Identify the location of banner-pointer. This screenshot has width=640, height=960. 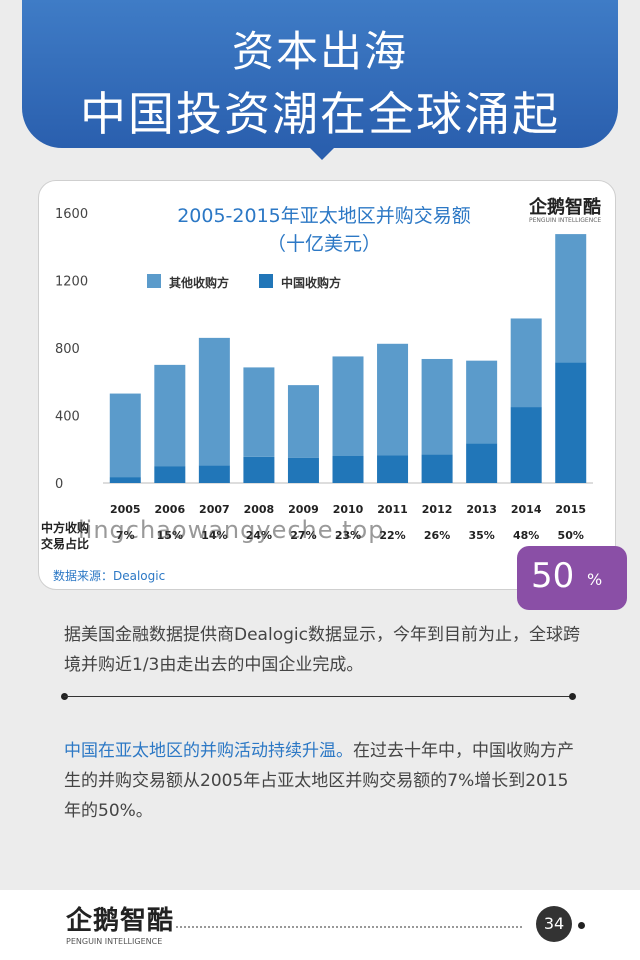
(322, 153).